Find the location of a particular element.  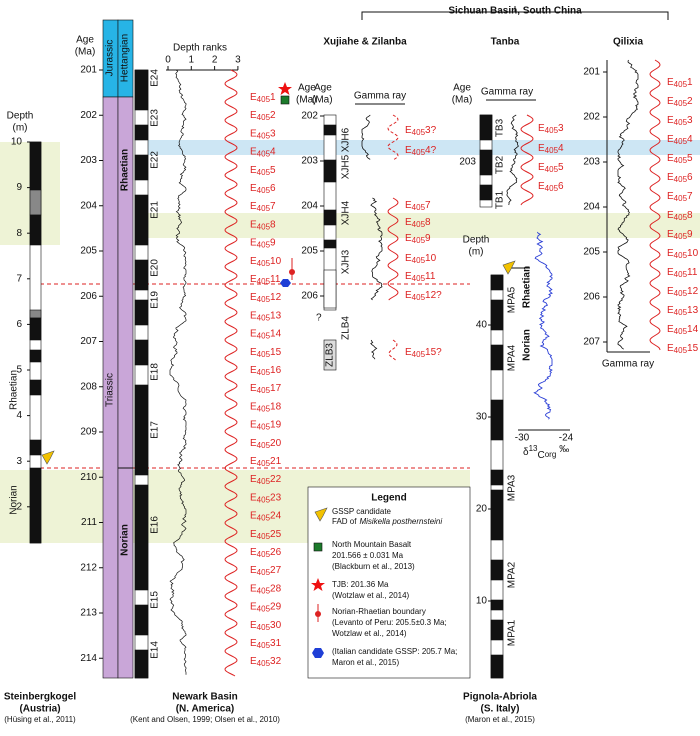

label: Pignola-Abriola is located at coordinates (500, 697).